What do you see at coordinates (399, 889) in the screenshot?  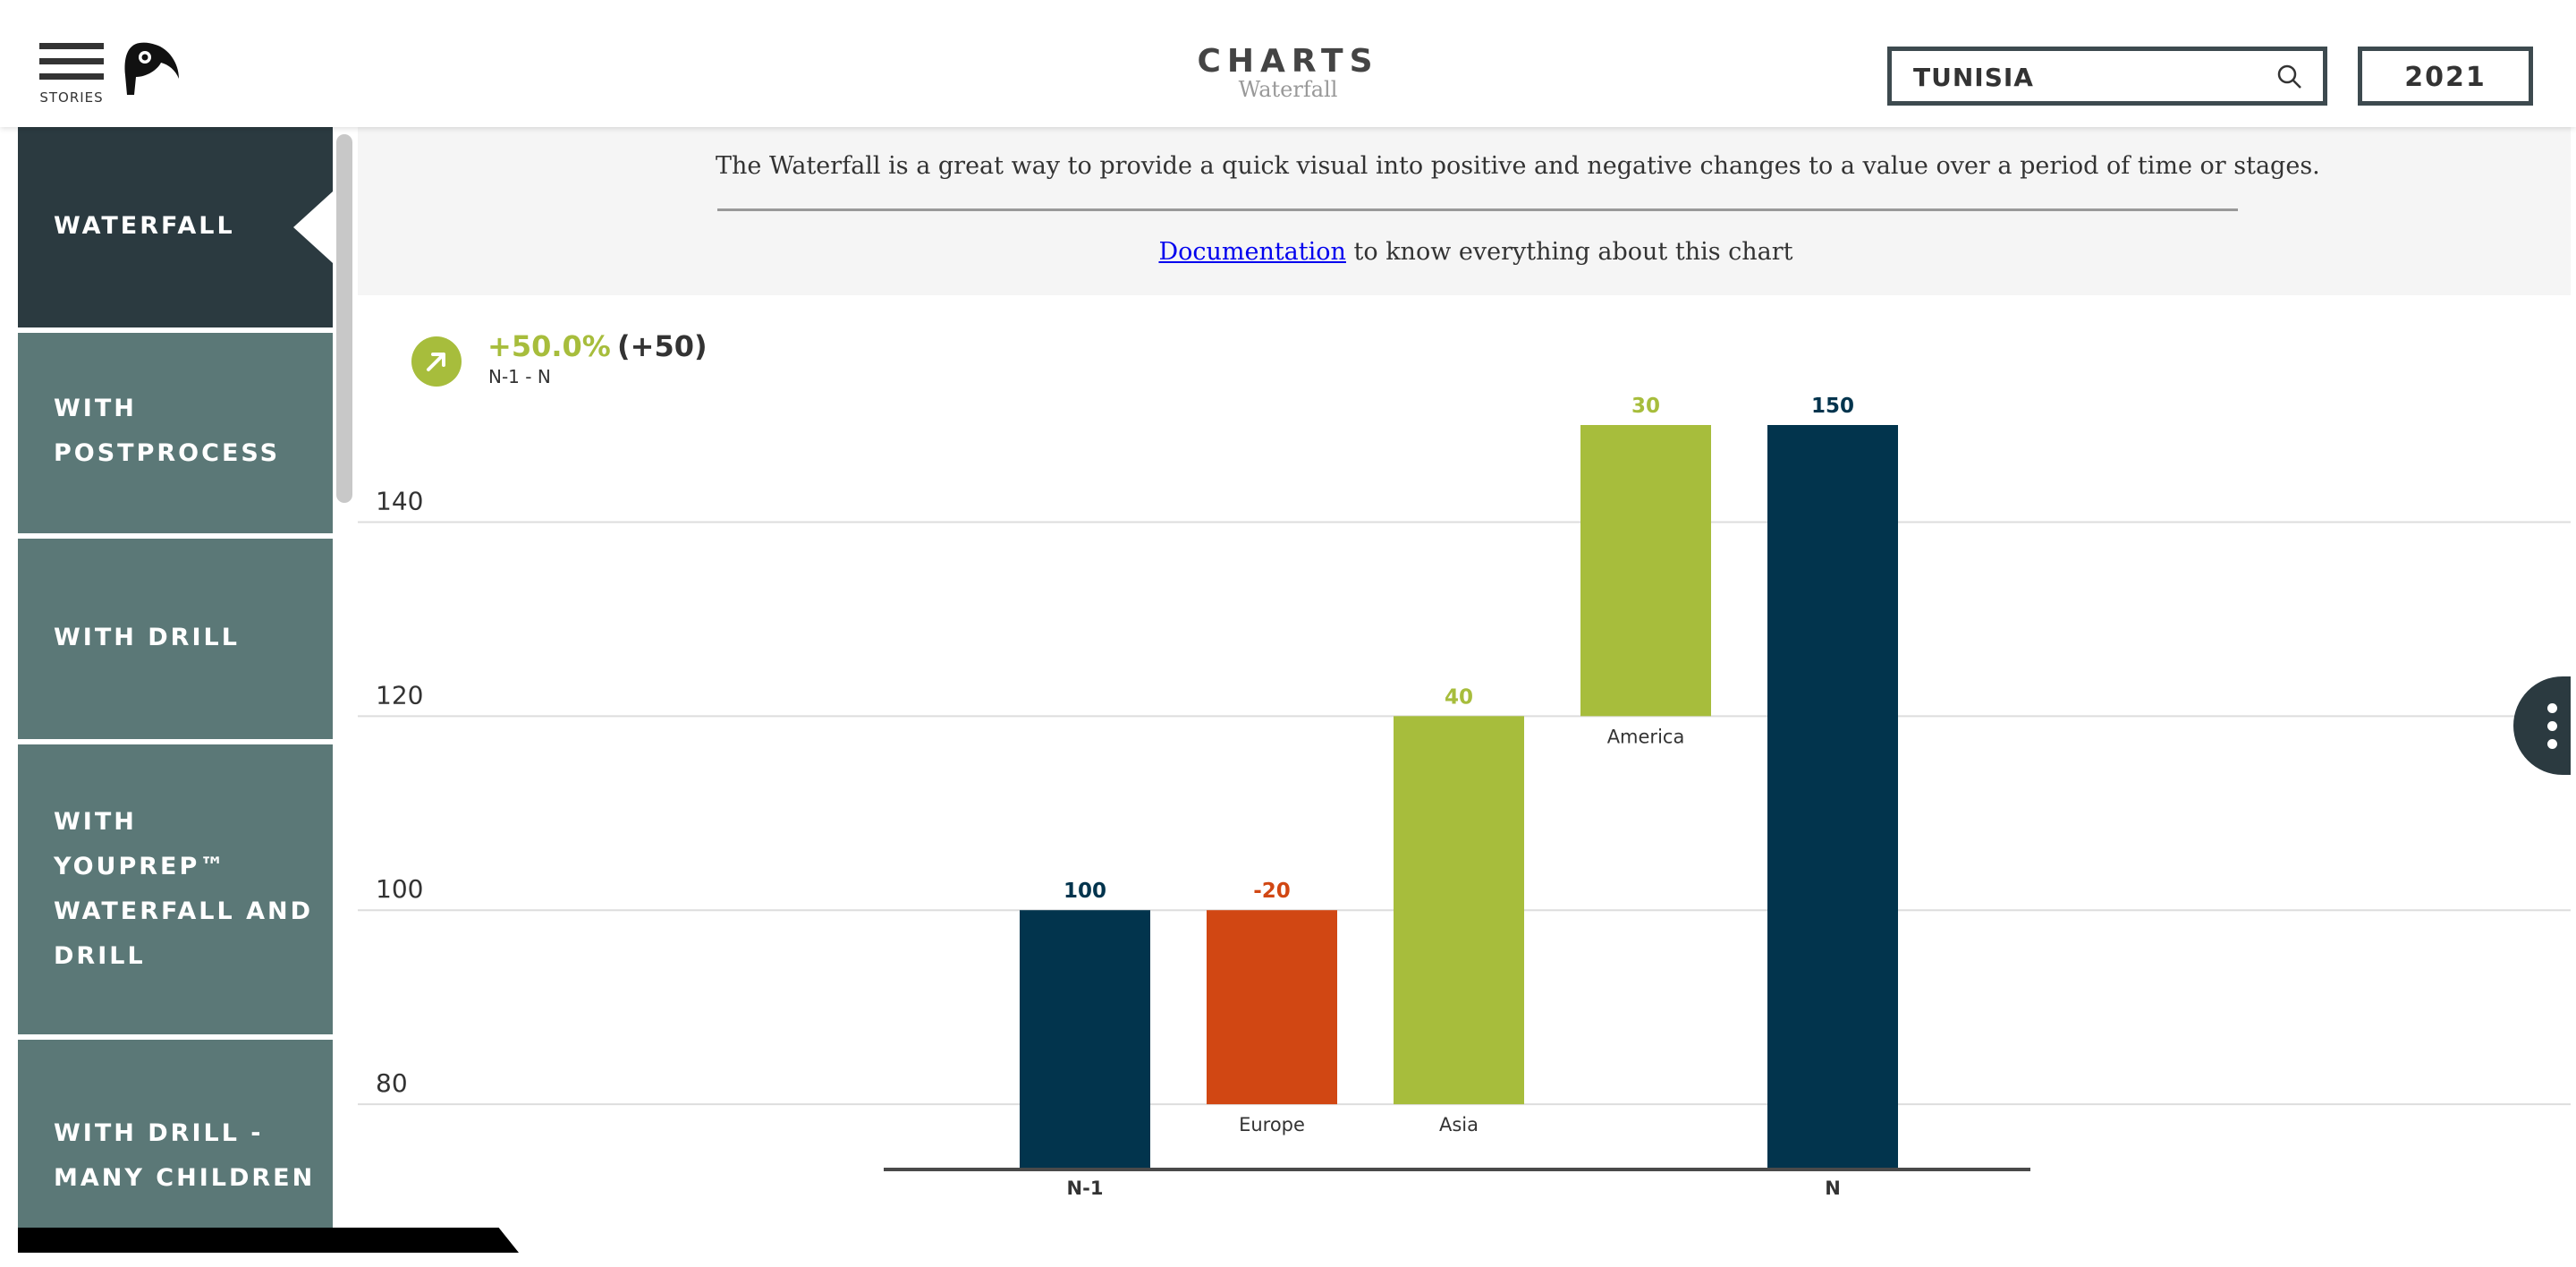 I see `y-tick-label: 100` at bounding box center [399, 889].